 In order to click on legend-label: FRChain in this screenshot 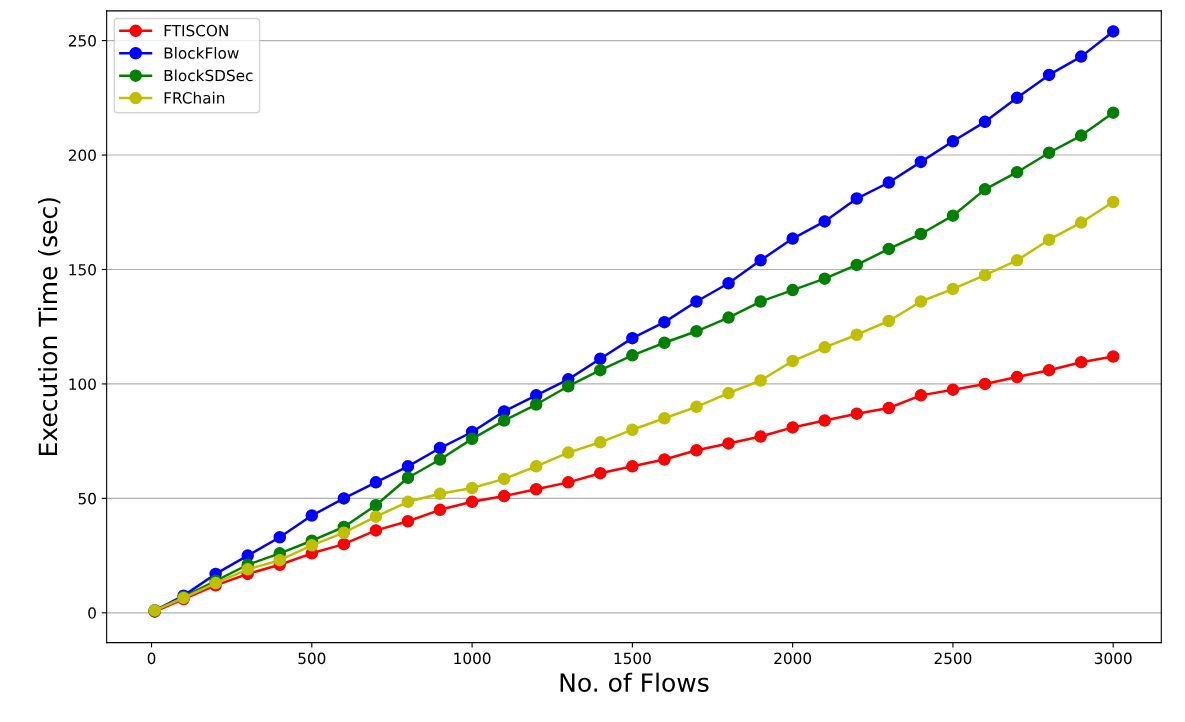, I will do `click(194, 97)`.